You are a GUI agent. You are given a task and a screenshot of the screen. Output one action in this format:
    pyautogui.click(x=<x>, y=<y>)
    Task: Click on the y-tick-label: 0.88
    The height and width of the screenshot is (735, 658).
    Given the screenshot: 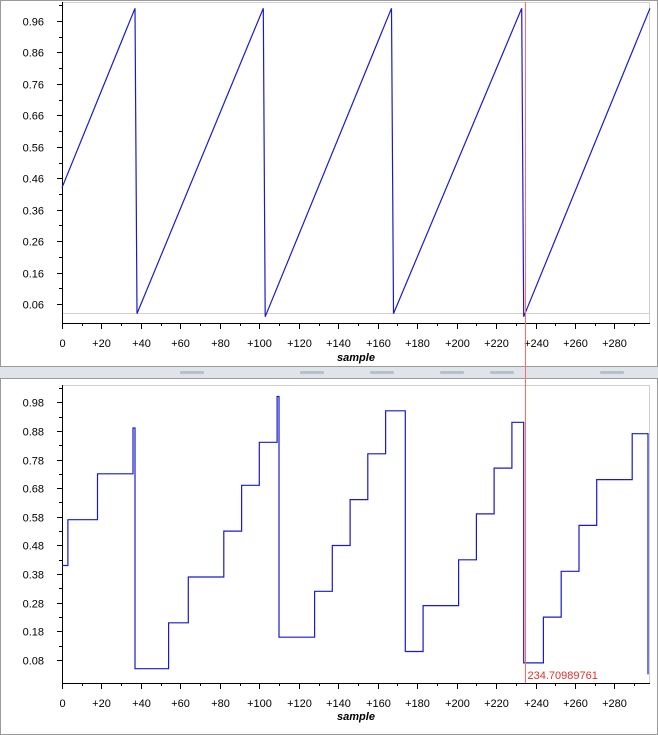 What is the action you would take?
    pyautogui.click(x=33, y=433)
    